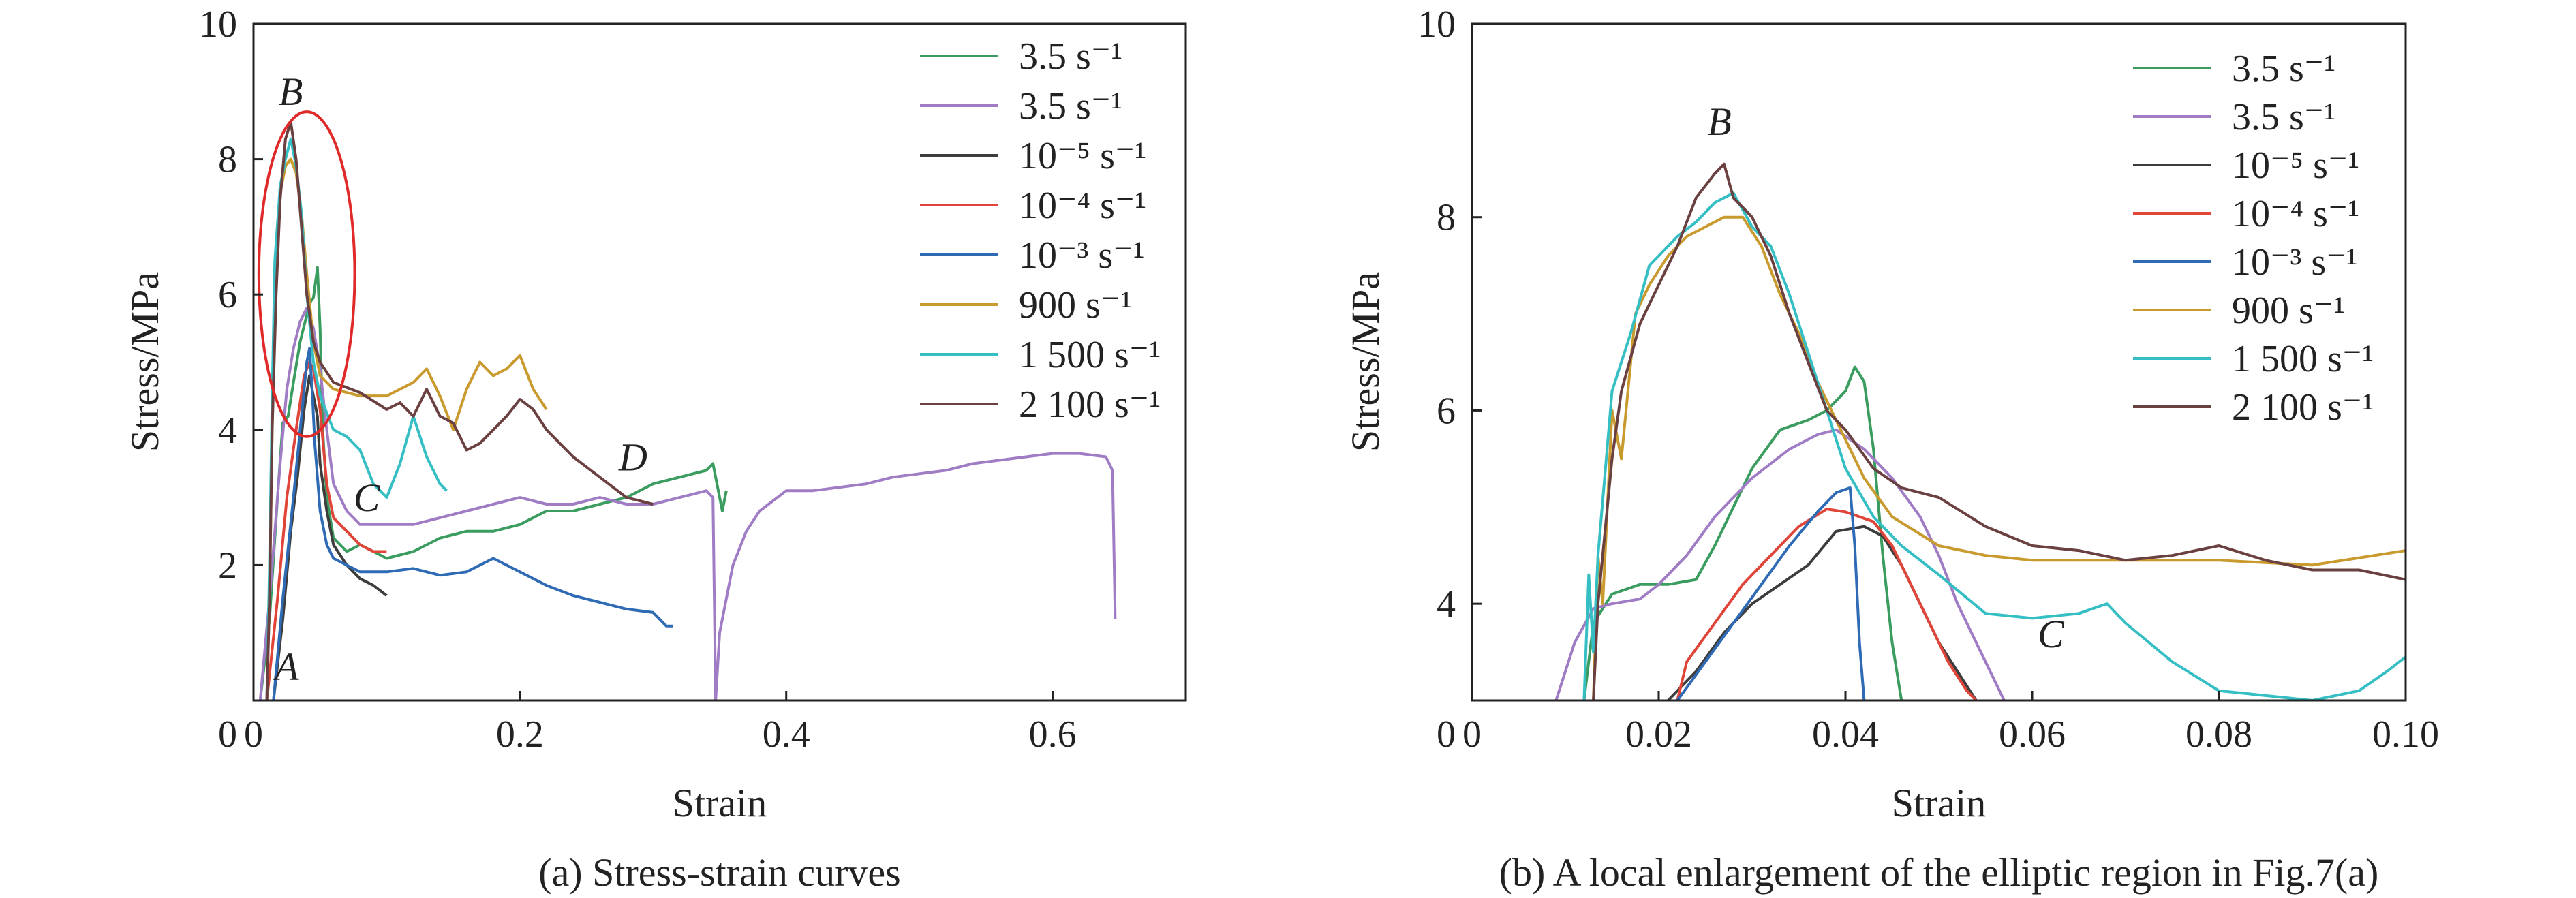 This screenshot has height=898, width=2576. What do you see at coordinates (306, 274) in the screenshot?
I see `elliptic-region-marker` at bounding box center [306, 274].